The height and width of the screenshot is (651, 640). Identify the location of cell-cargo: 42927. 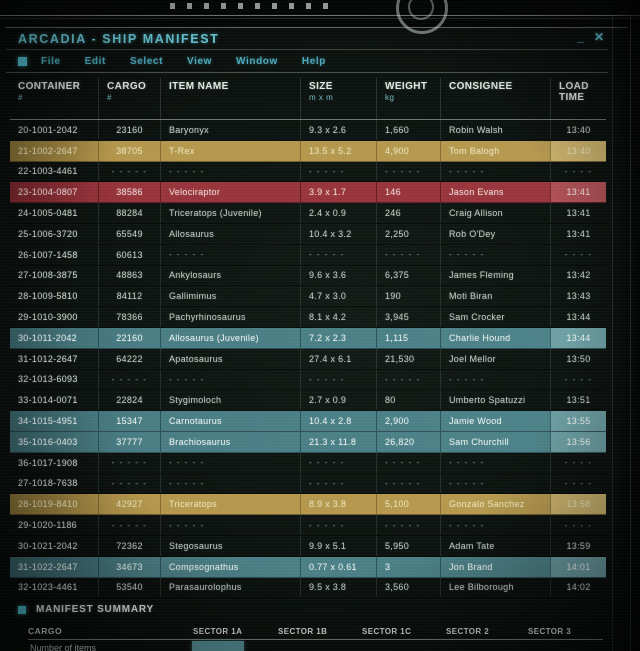
(129, 504).